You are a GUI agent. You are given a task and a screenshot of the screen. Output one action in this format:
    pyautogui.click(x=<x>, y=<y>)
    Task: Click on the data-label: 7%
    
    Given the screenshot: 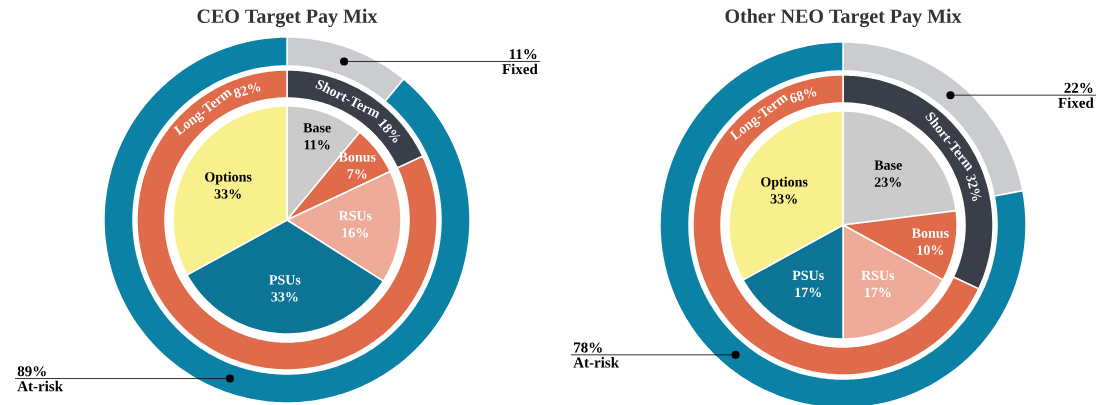 What is the action you would take?
    pyautogui.click(x=357, y=174)
    